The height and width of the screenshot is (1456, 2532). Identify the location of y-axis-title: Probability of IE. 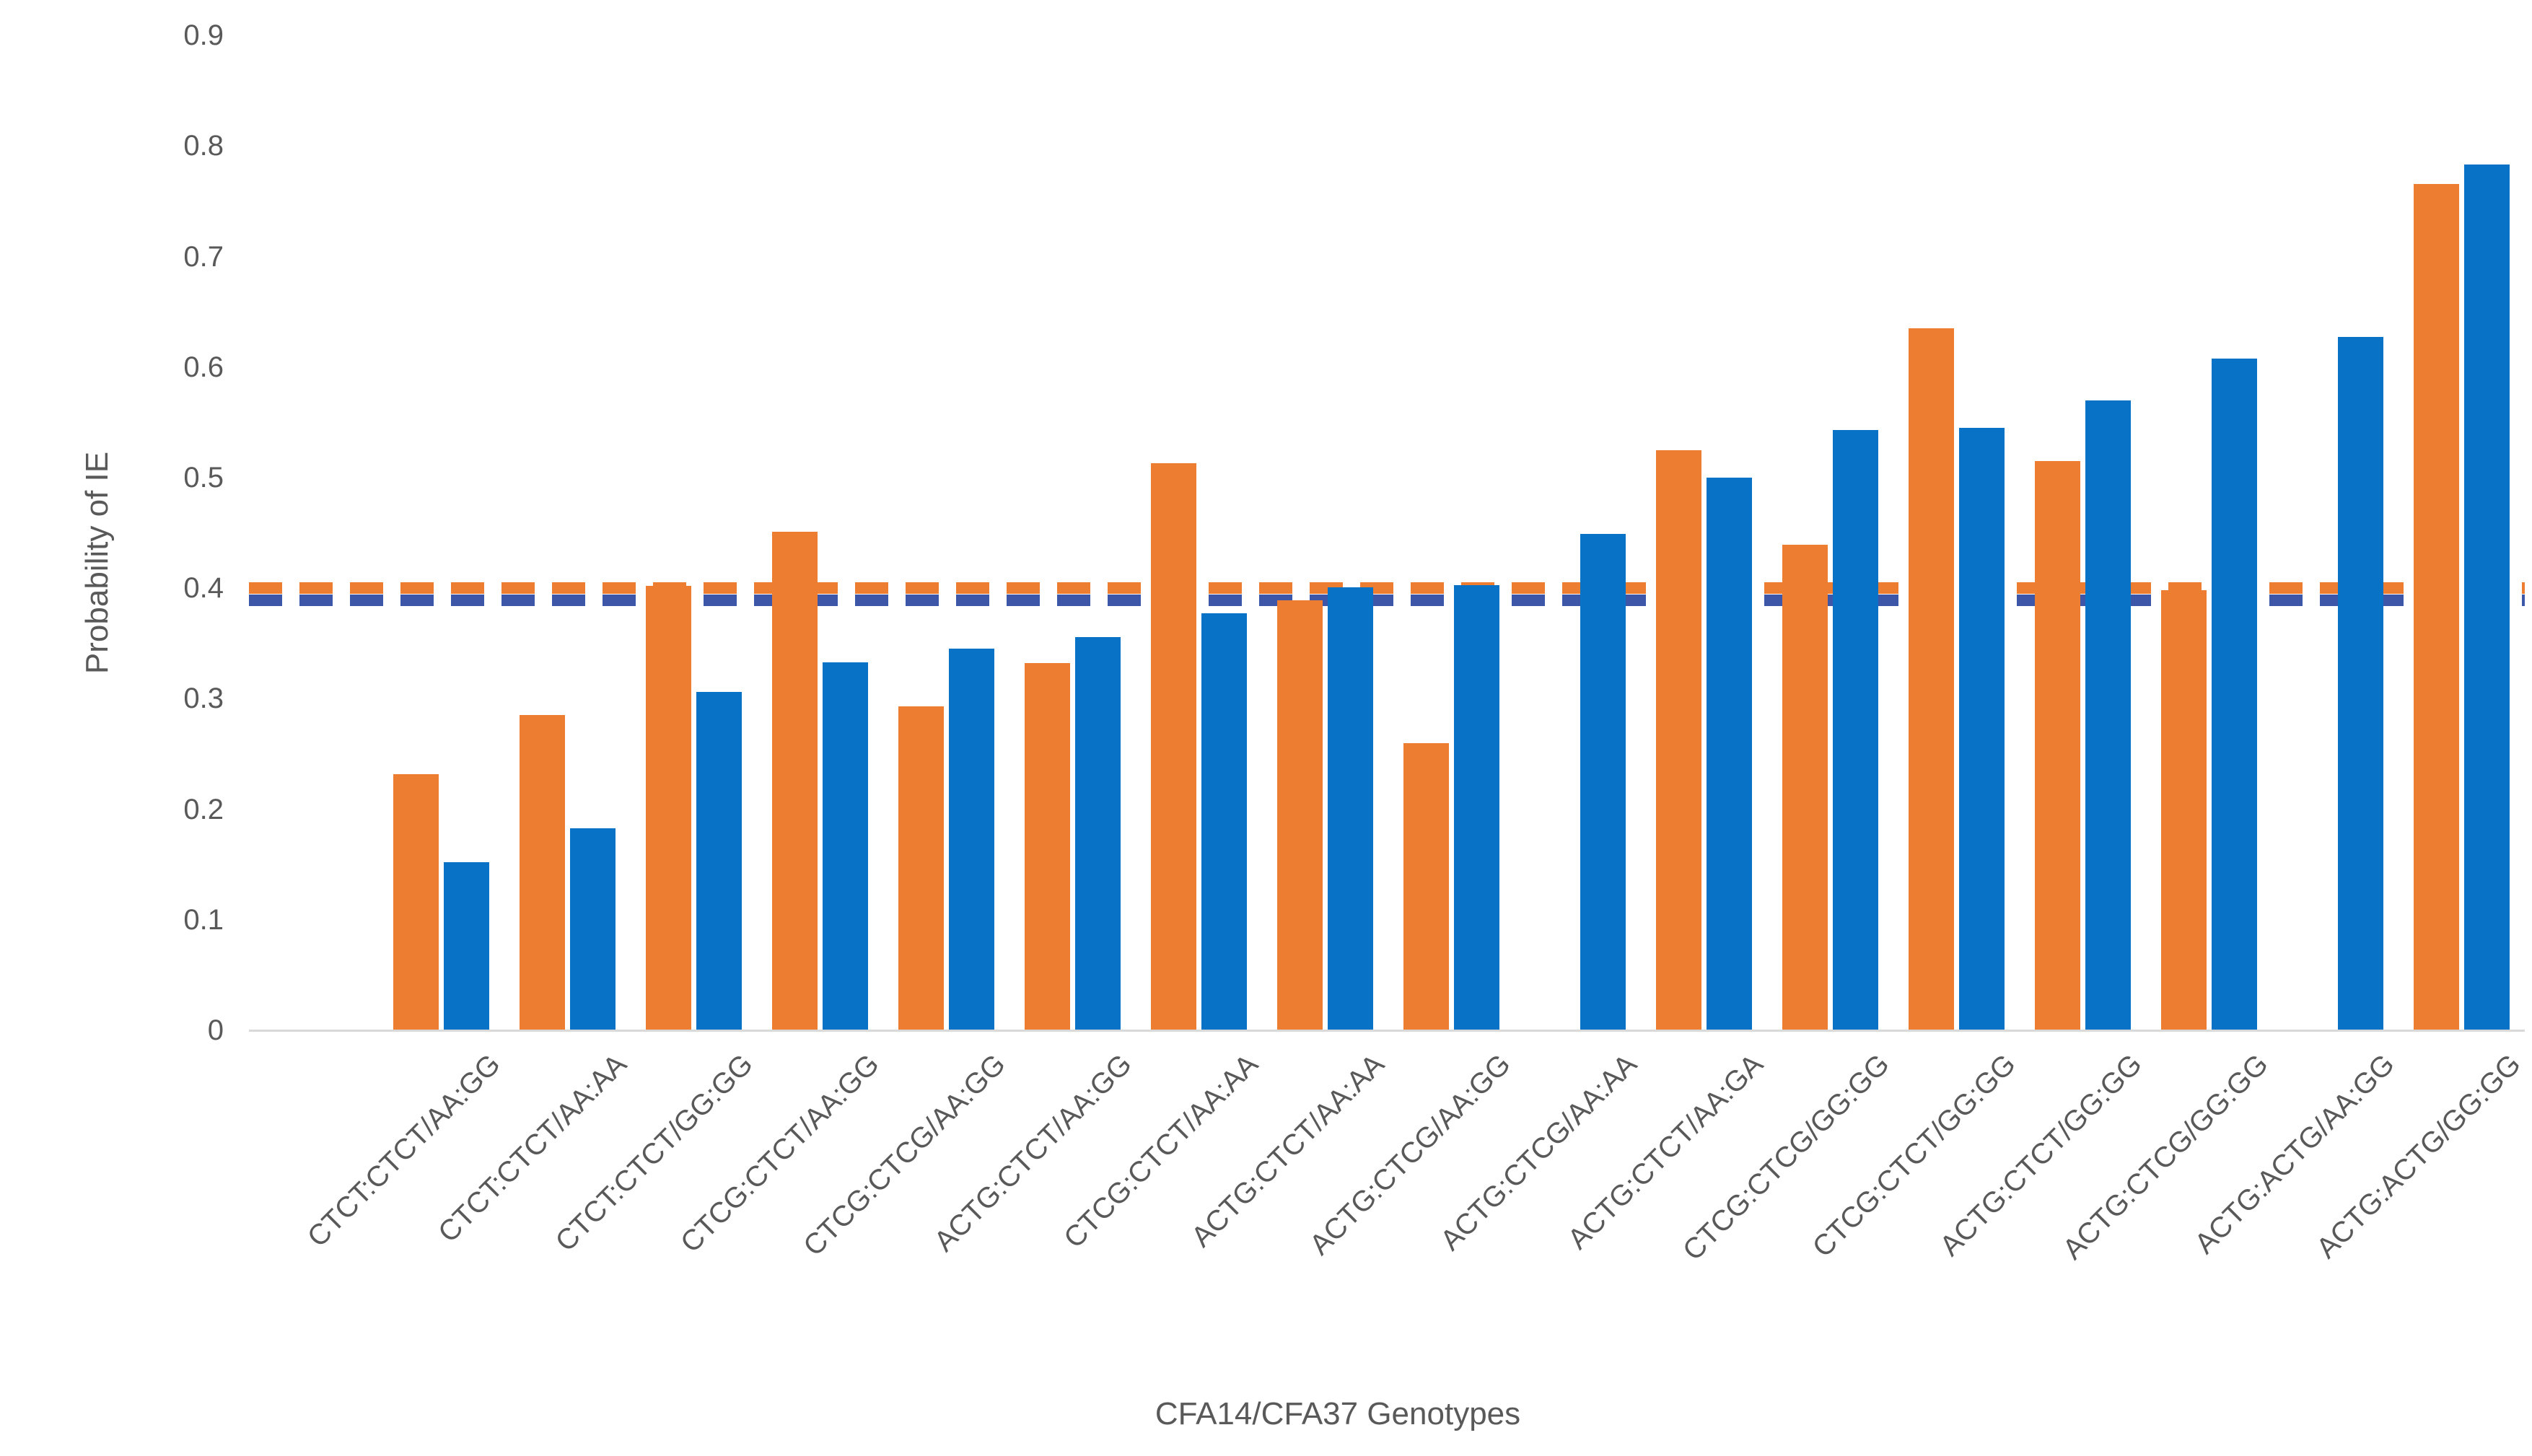
(97, 563).